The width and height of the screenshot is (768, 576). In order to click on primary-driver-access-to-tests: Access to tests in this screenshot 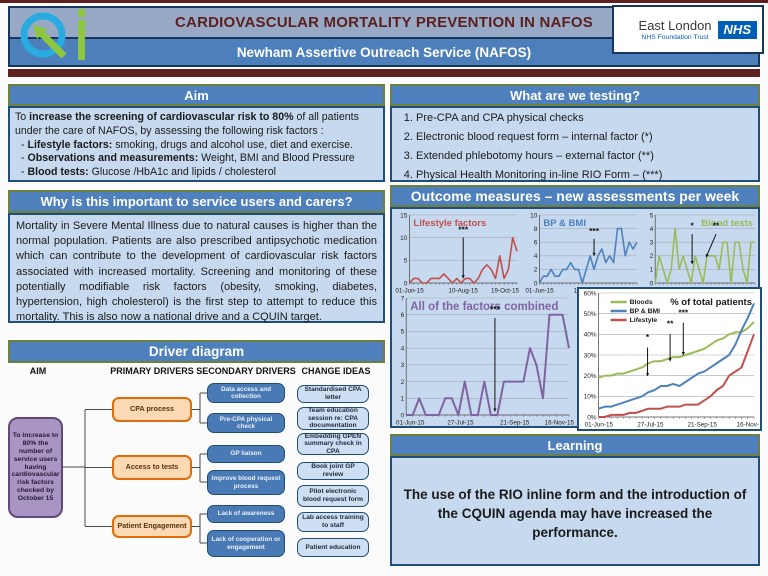, I will do `click(152, 467)`.